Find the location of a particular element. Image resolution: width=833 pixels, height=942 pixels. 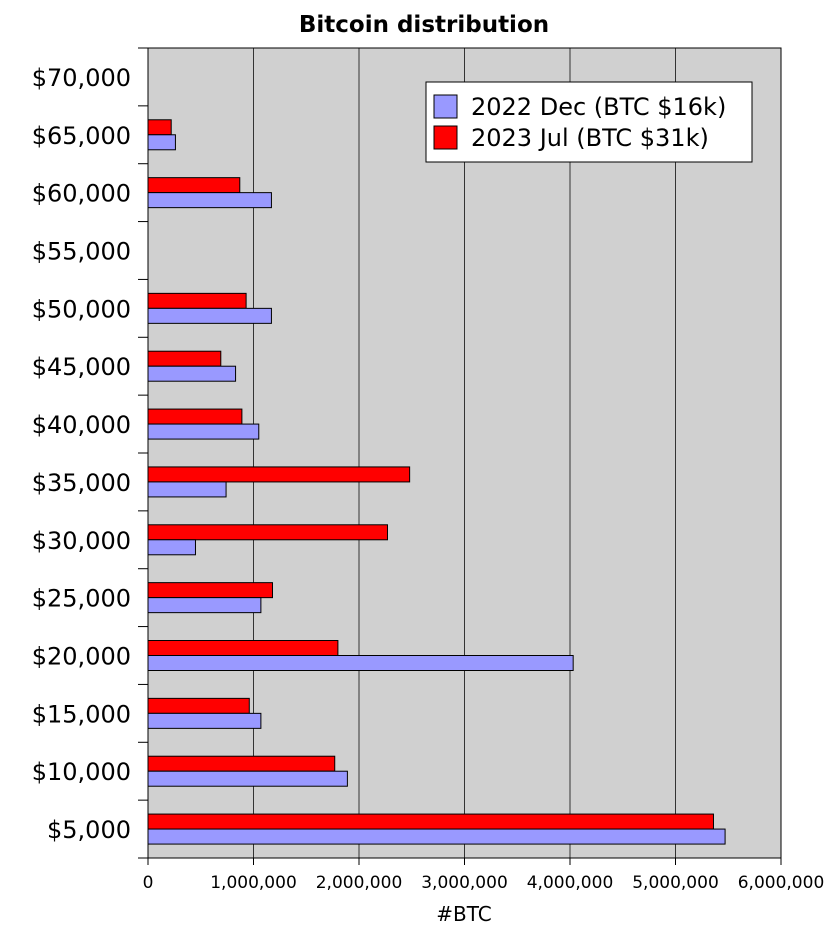

y-tick-label: $55,000 is located at coordinates (81, 252).